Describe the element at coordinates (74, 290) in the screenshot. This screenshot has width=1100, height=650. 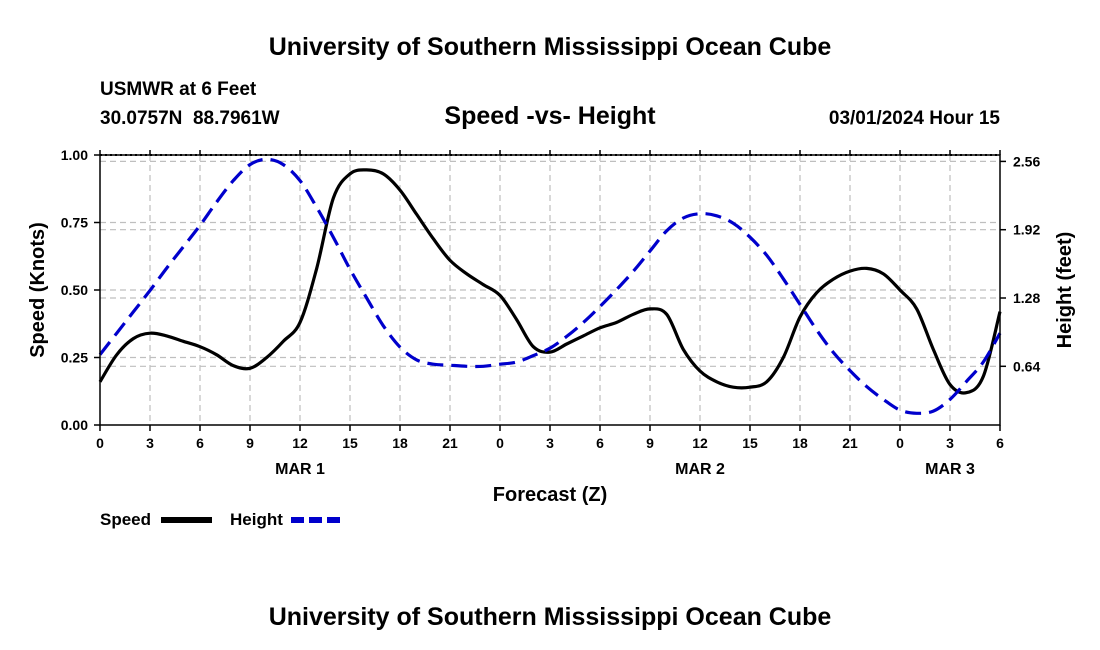
I see `y-tick-label: 0.50` at that location.